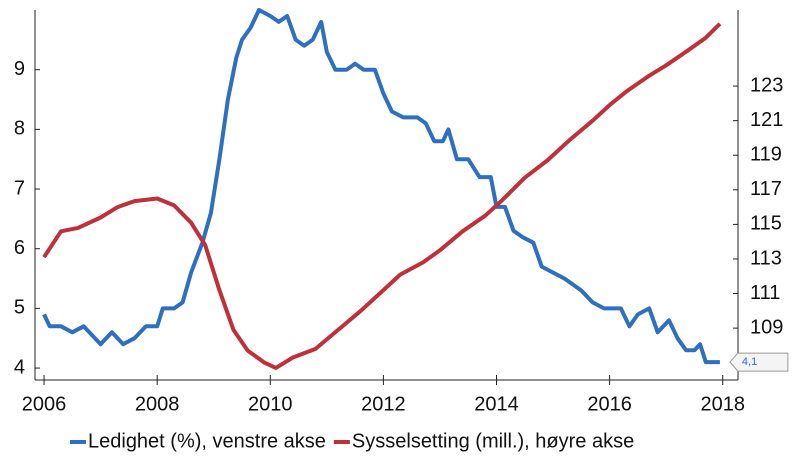  Describe the element at coordinates (749, 362) in the screenshot. I see `callout-label: 4,1` at that location.